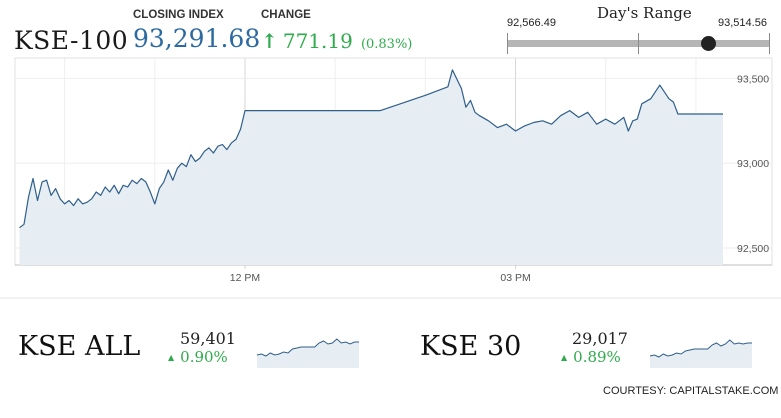 The height and width of the screenshot is (418, 781). Describe the element at coordinates (753, 249) in the screenshot. I see `y-tick-label: 92,500` at that location.